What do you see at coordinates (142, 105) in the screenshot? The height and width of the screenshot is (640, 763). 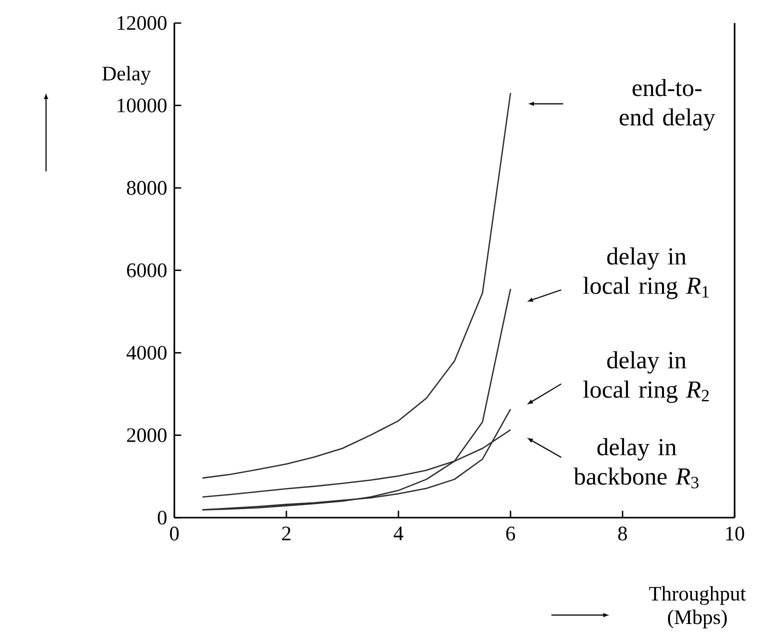 I see `y-tick-label: 10000` at bounding box center [142, 105].